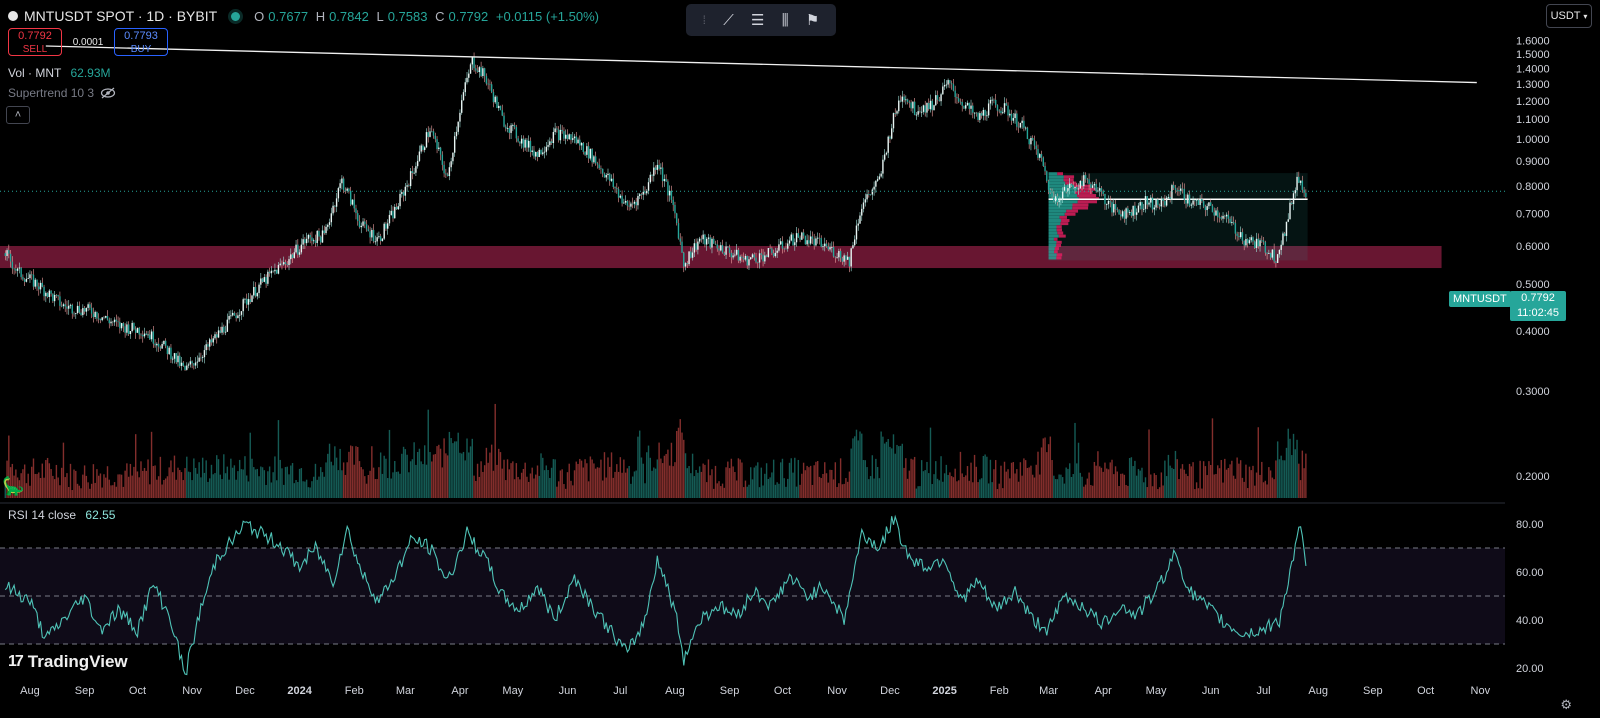 This screenshot has height=718, width=1600. Describe the element at coordinates (18, 115) in the screenshot. I see `collapse-legend-button: ˄` at that location.